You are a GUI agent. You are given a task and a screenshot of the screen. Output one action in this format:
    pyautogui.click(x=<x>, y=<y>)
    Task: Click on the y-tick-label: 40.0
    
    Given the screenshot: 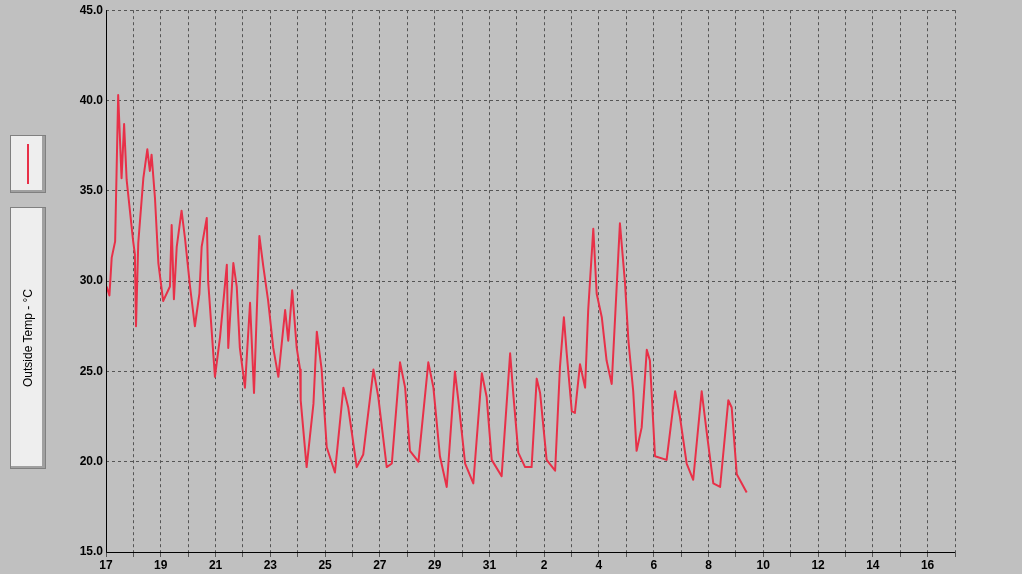 What is the action you would take?
    pyautogui.click(x=91, y=99)
    